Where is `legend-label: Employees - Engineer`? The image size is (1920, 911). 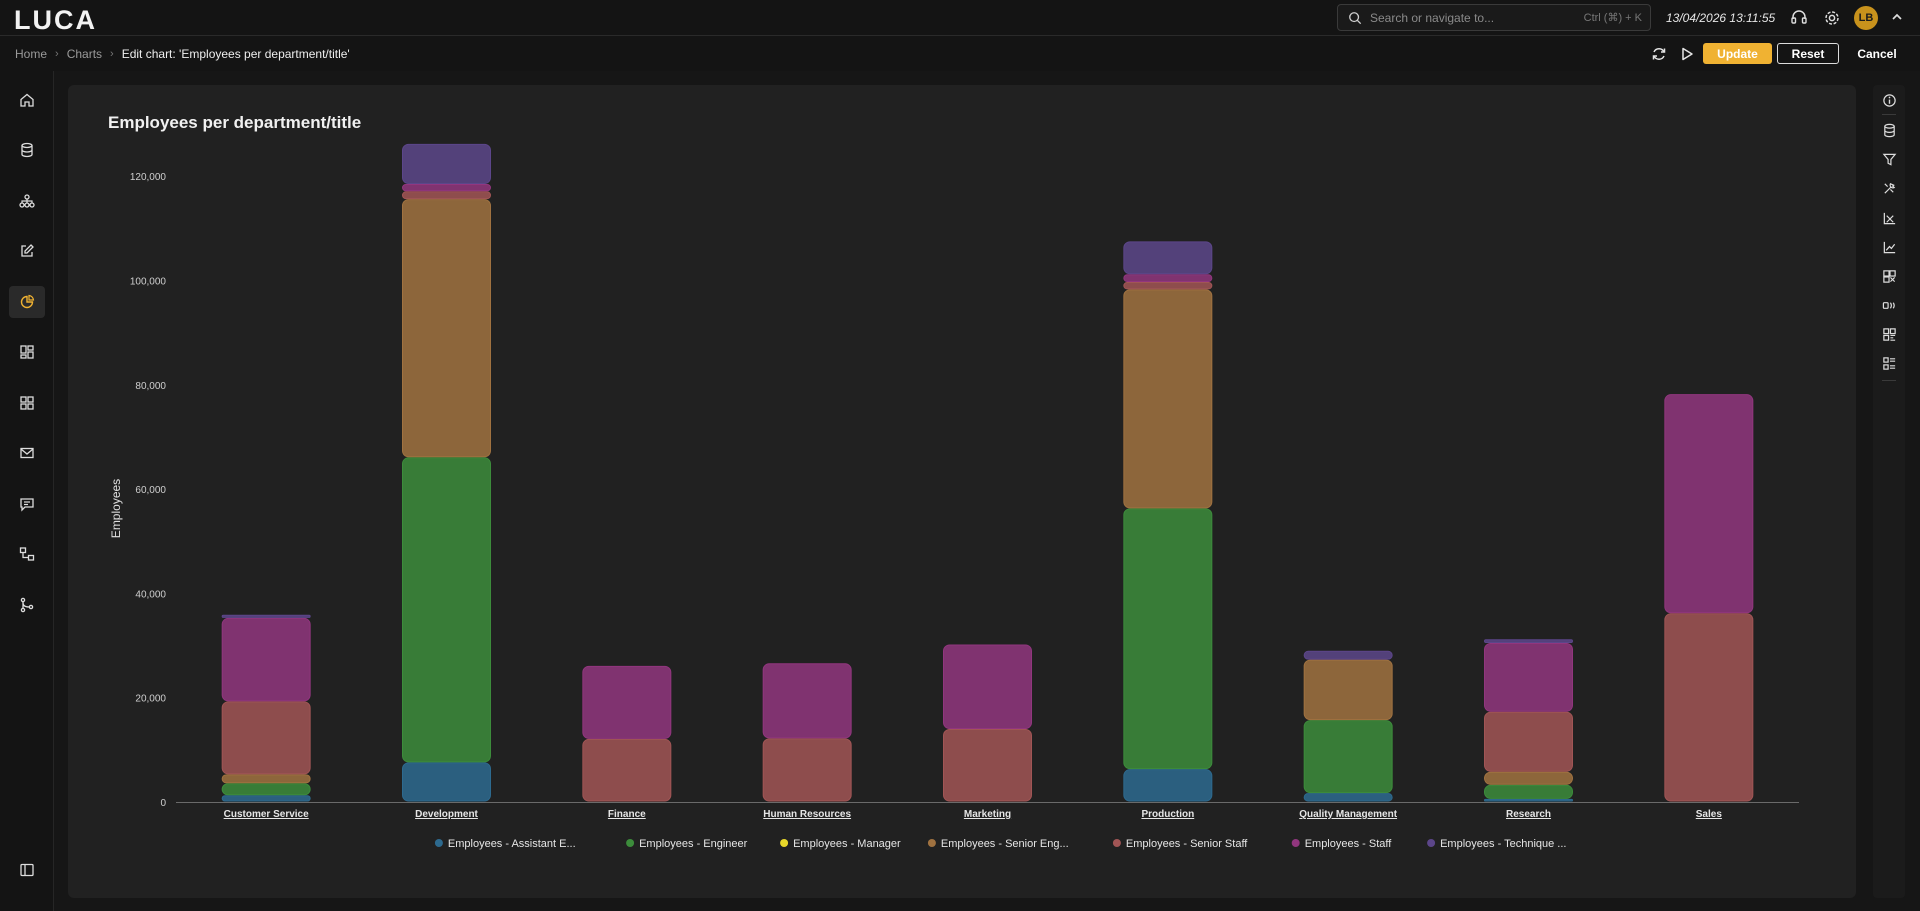 legend-label: Employees - Engineer is located at coordinates (693, 844).